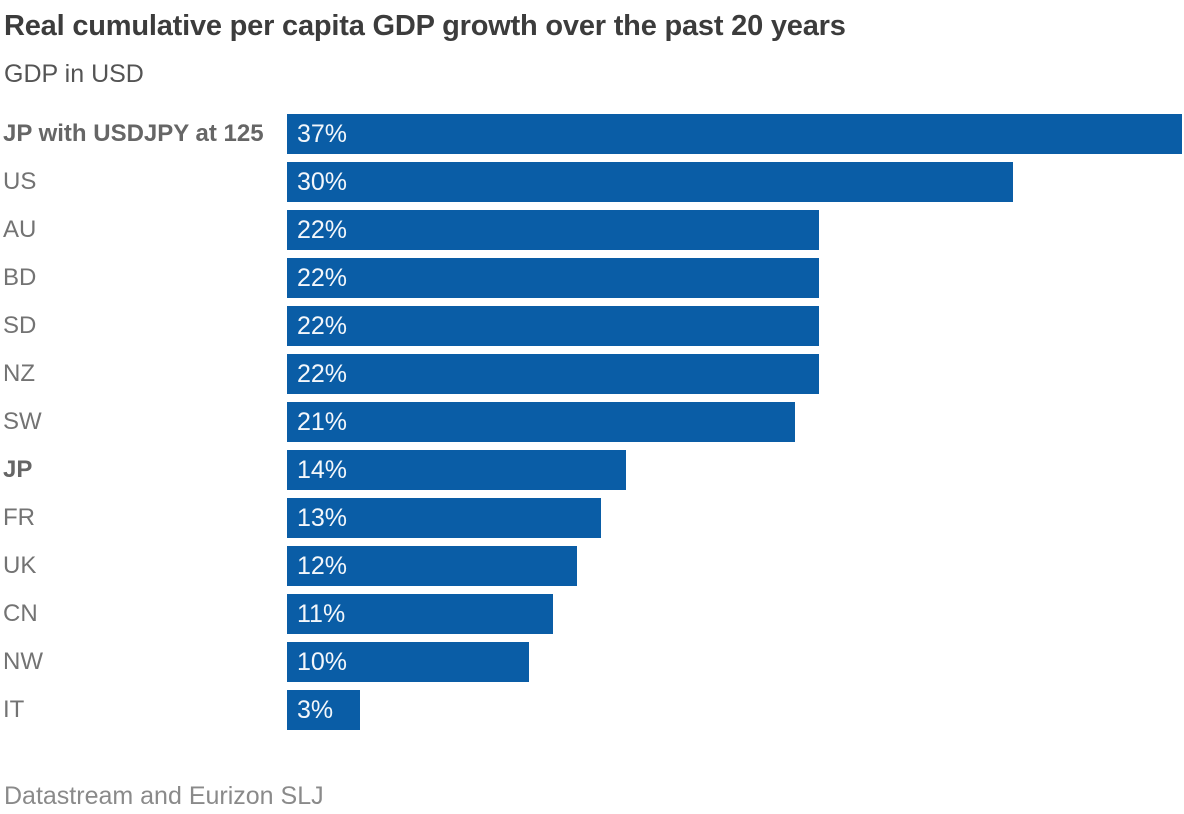 This screenshot has height=814, width=1184. I want to click on category-label: UK, so click(20, 565).